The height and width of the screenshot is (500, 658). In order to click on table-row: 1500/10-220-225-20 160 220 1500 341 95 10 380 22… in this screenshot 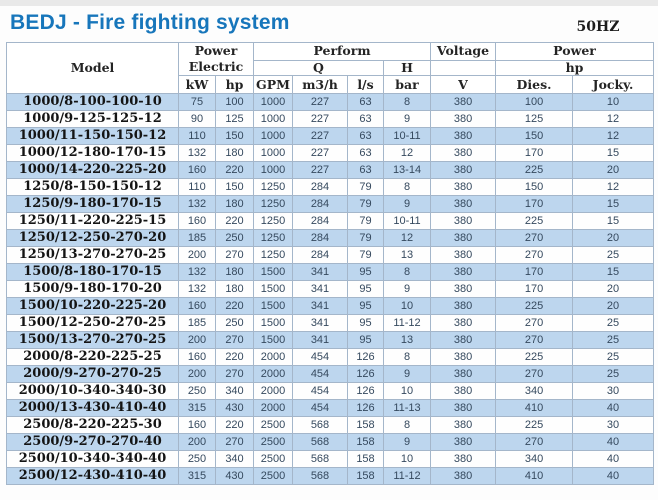, I will do `click(330, 306)`.